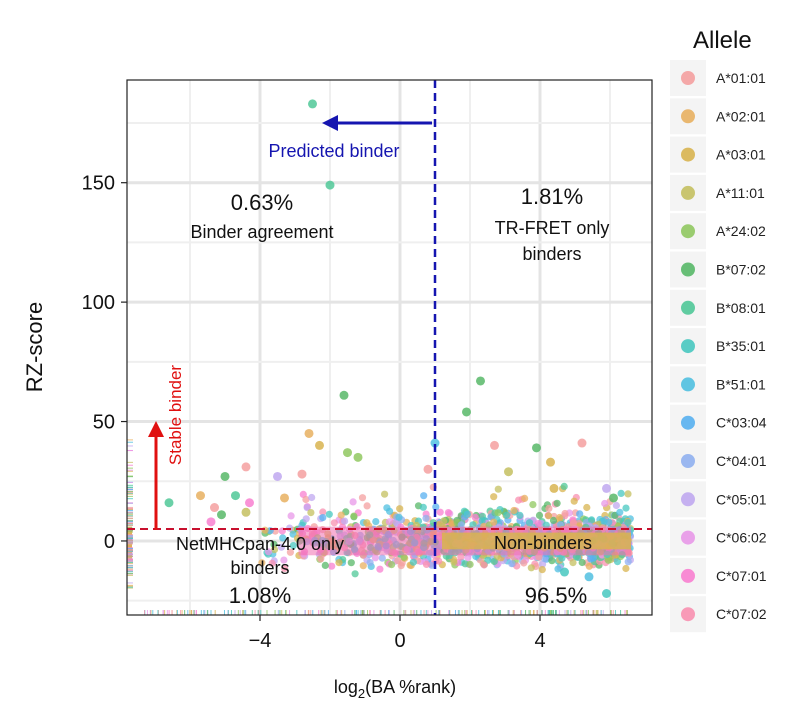 The width and height of the screenshot is (785, 706). I want to click on legend-label: A*03:01, so click(741, 155).